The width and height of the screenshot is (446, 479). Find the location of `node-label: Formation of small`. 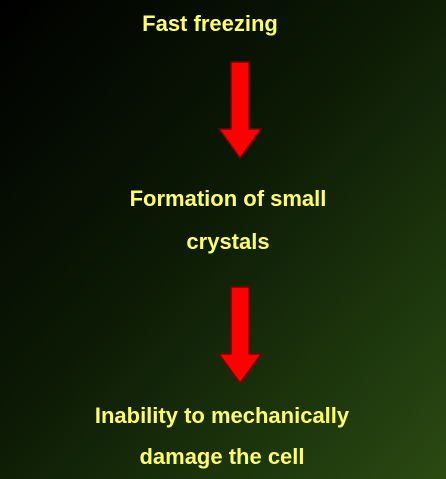

node-label: Formation of small is located at coordinates (228, 198).